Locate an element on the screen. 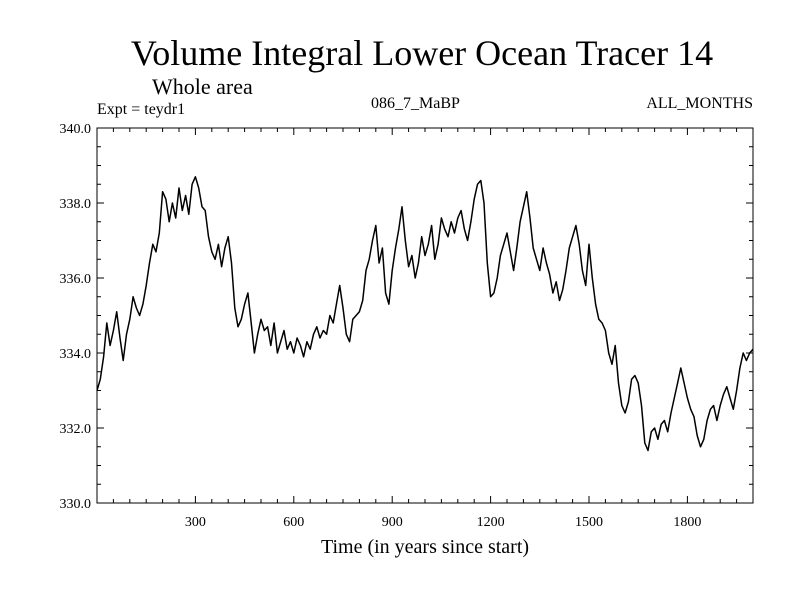 Image resolution: width=800 pixels, height=600 pixels. chart-subtitle: Whole area is located at coordinates (202, 86).